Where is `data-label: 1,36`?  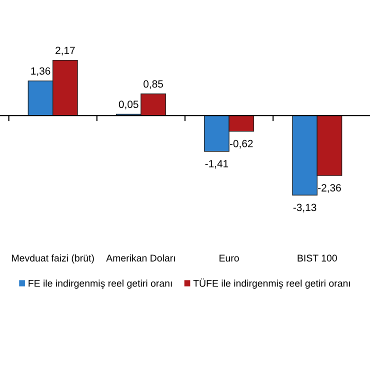
data-label: 1,36 is located at coordinates (40, 71).